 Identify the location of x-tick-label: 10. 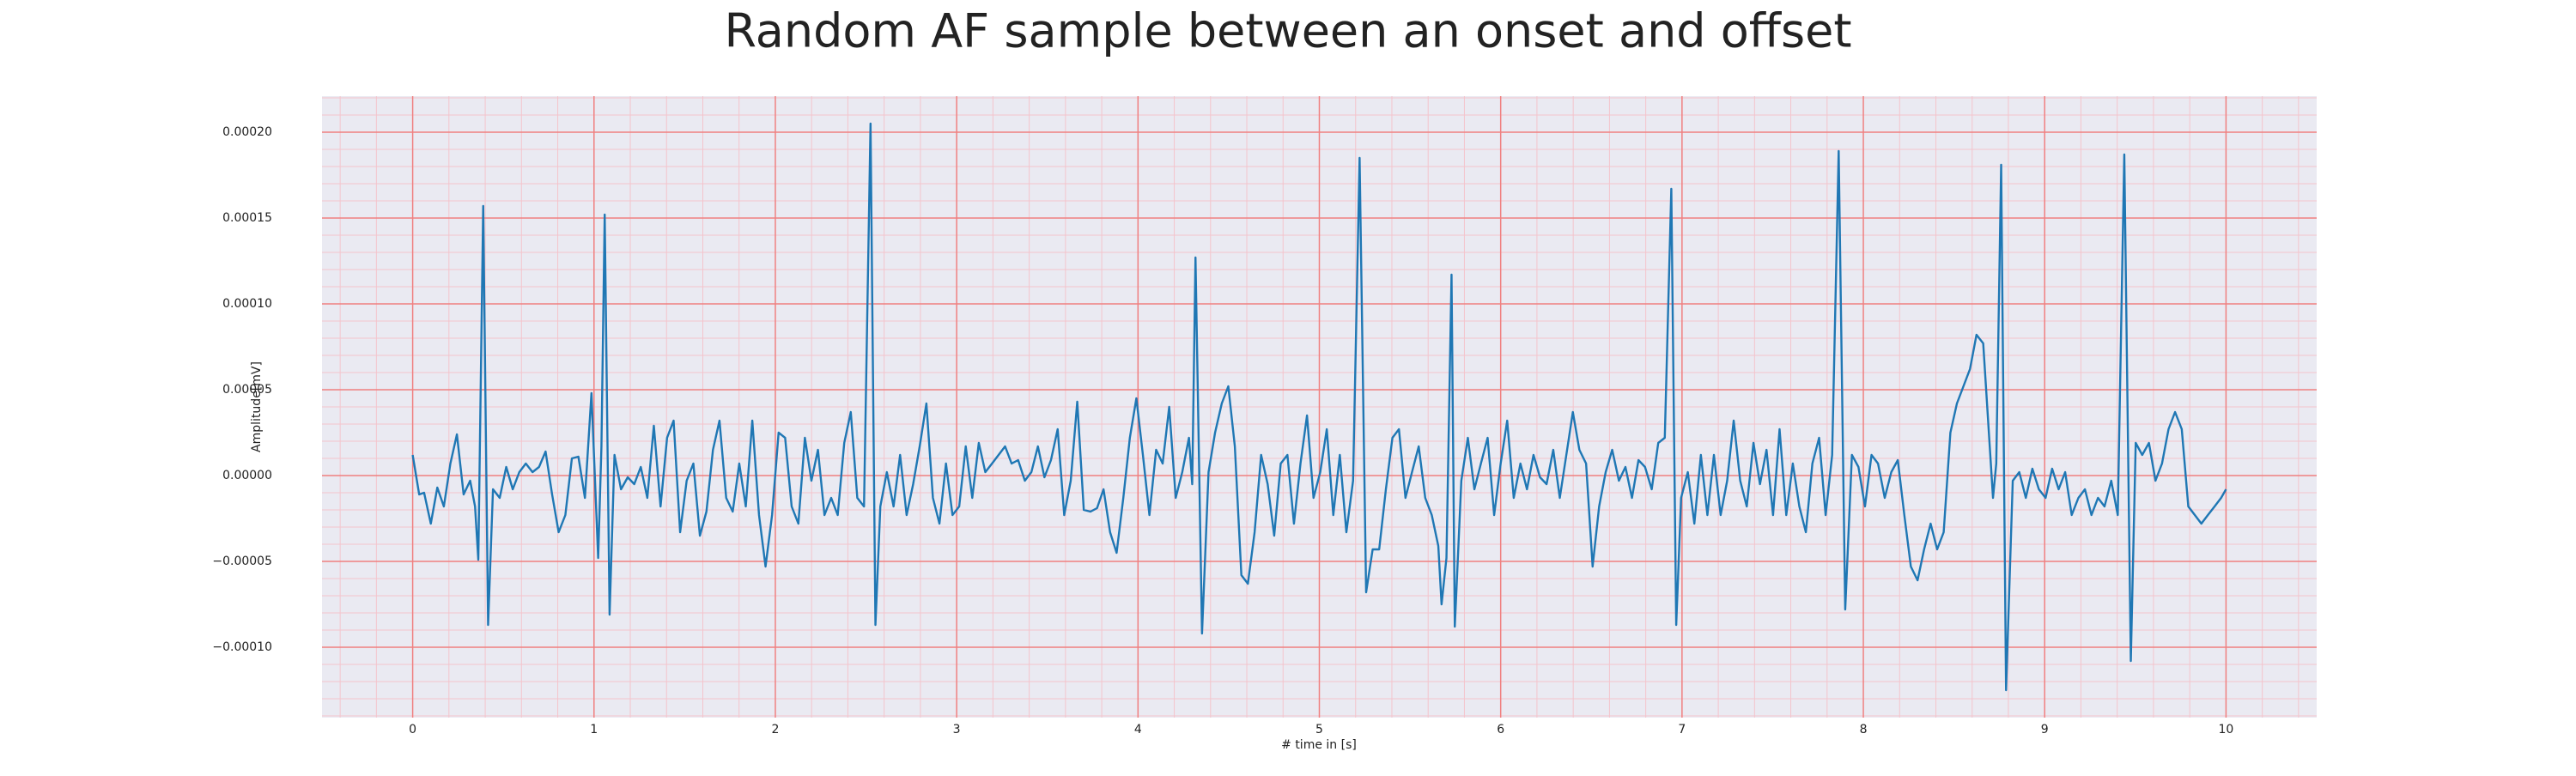
(2225, 730).